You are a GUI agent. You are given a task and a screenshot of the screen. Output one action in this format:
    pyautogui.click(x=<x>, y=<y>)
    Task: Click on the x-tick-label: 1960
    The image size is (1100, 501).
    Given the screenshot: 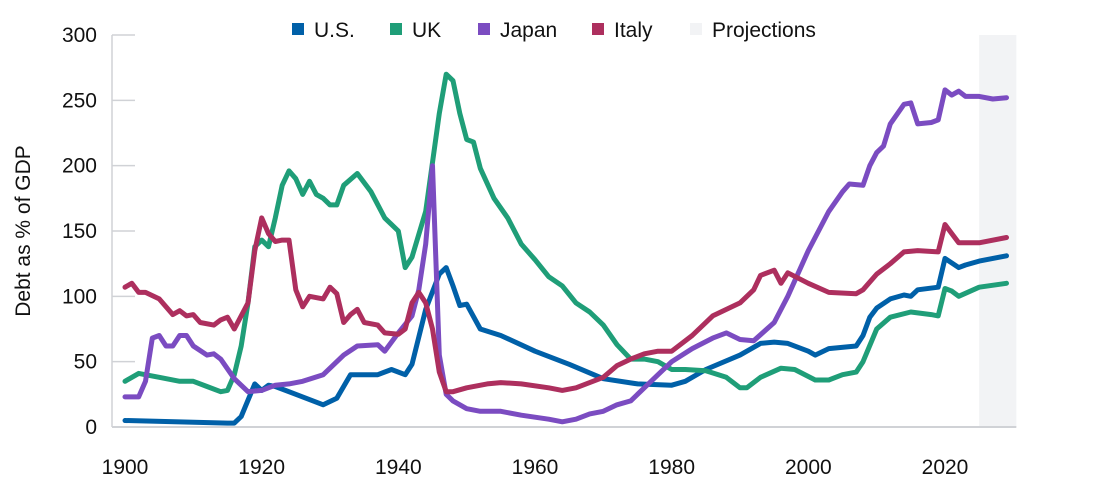 What is the action you would take?
    pyautogui.click(x=535, y=467)
    